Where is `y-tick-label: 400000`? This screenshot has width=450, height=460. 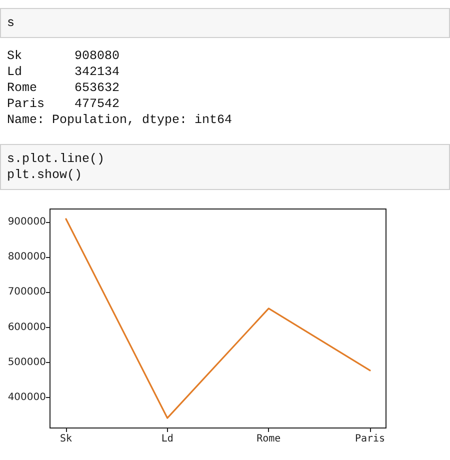
y-tick-label: 400000 is located at coordinates (27, 398).